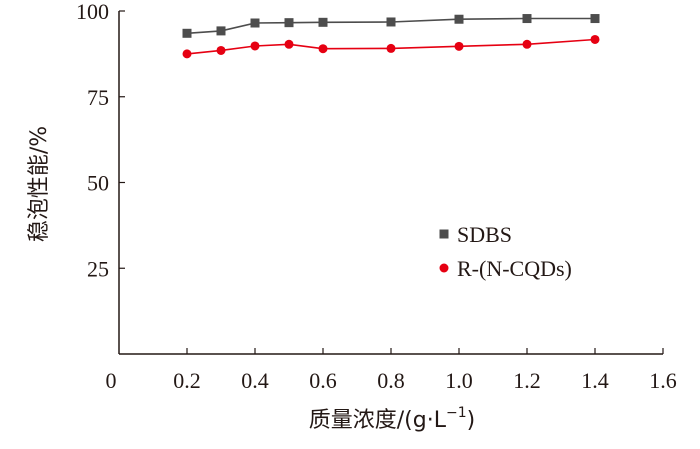  What do you see at coordinates (527, 380) in the screenshot?
I see `x-tick-label: 1.2` at bounding box center [527, 380].